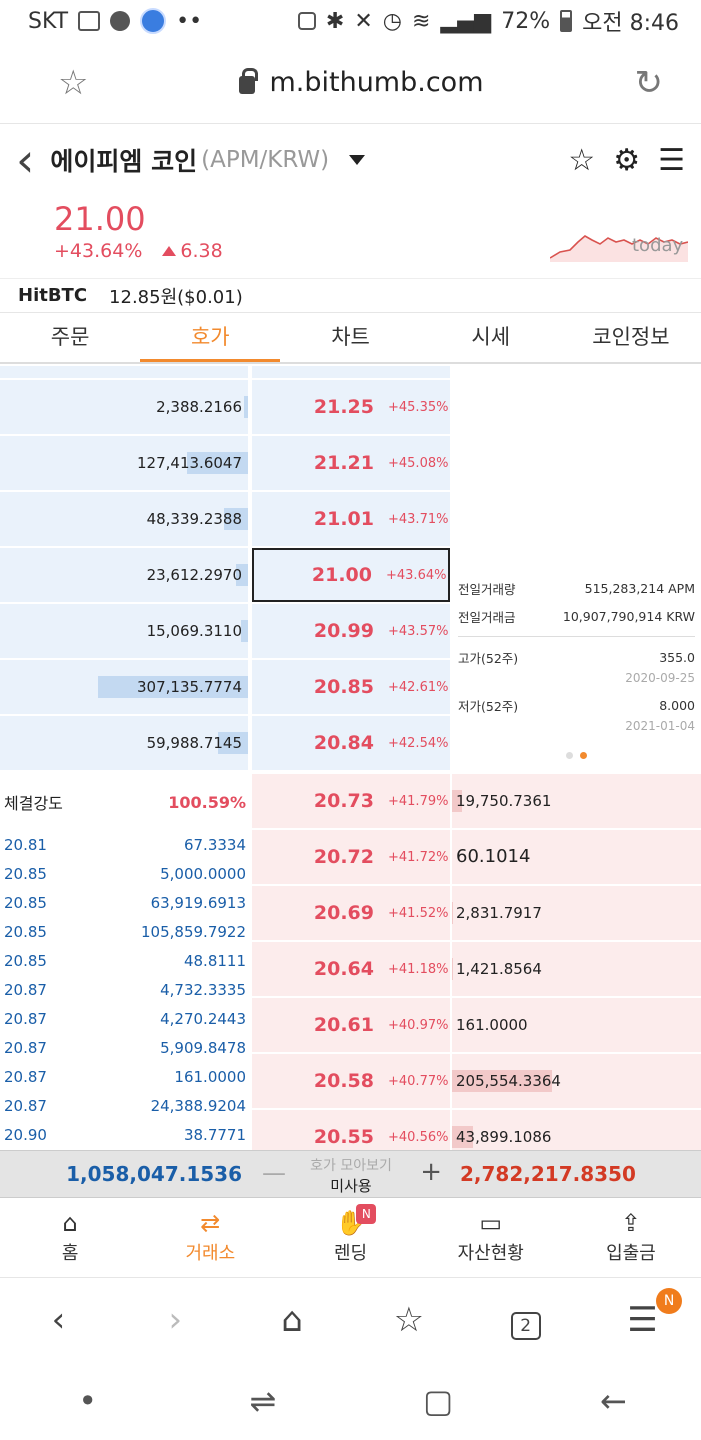  What do you see at coordinates (466, 21) in the screenshot?
I see `signal-icon: ▂▄▆` at bounding box center [466, 21].